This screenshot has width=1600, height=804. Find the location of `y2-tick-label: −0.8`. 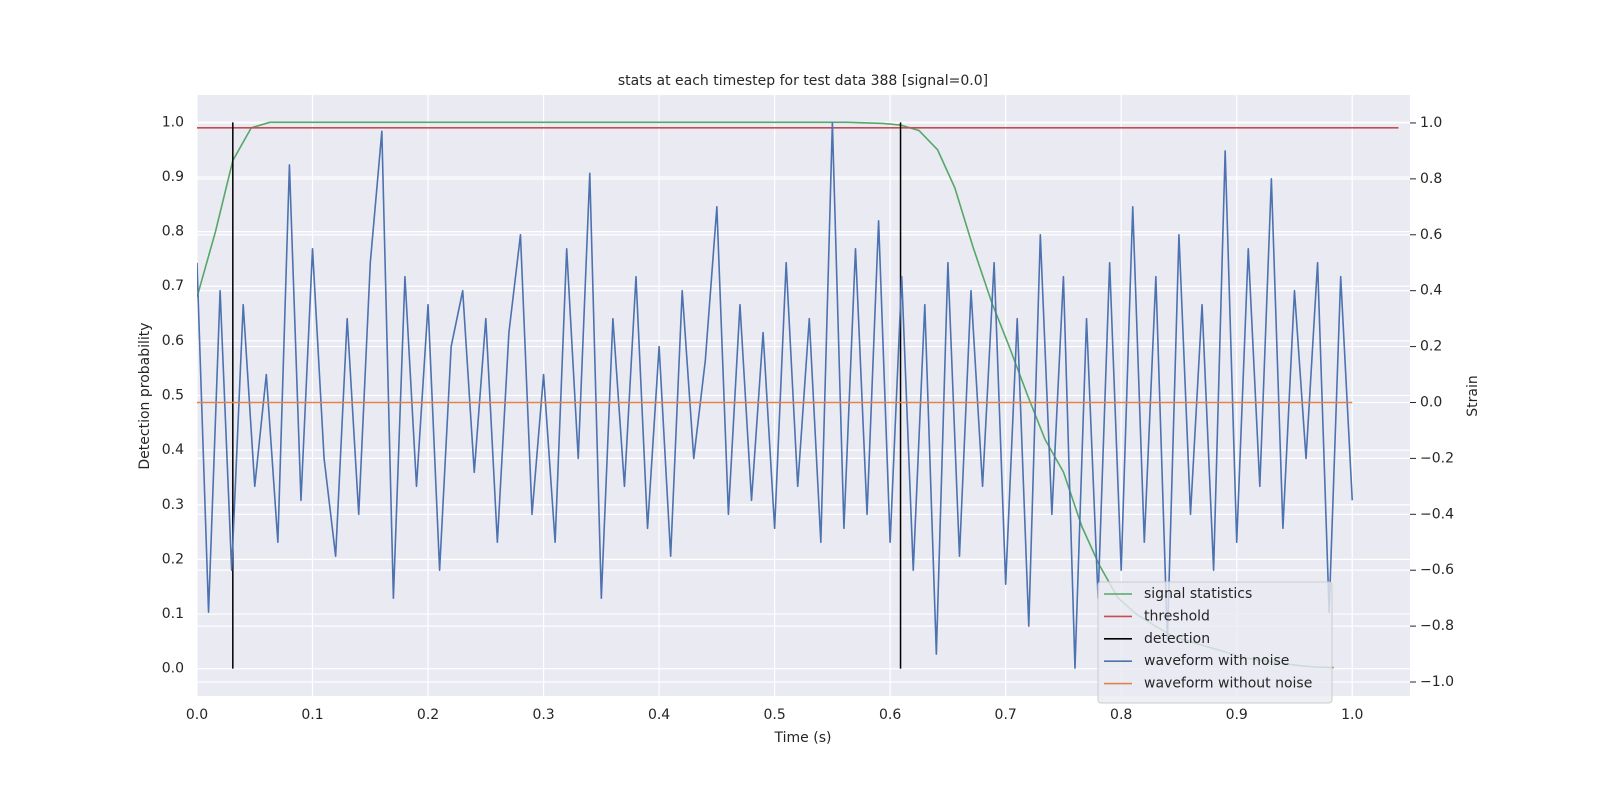

y2-tick-label: −0.8 is located at coordinates (1437, 626).